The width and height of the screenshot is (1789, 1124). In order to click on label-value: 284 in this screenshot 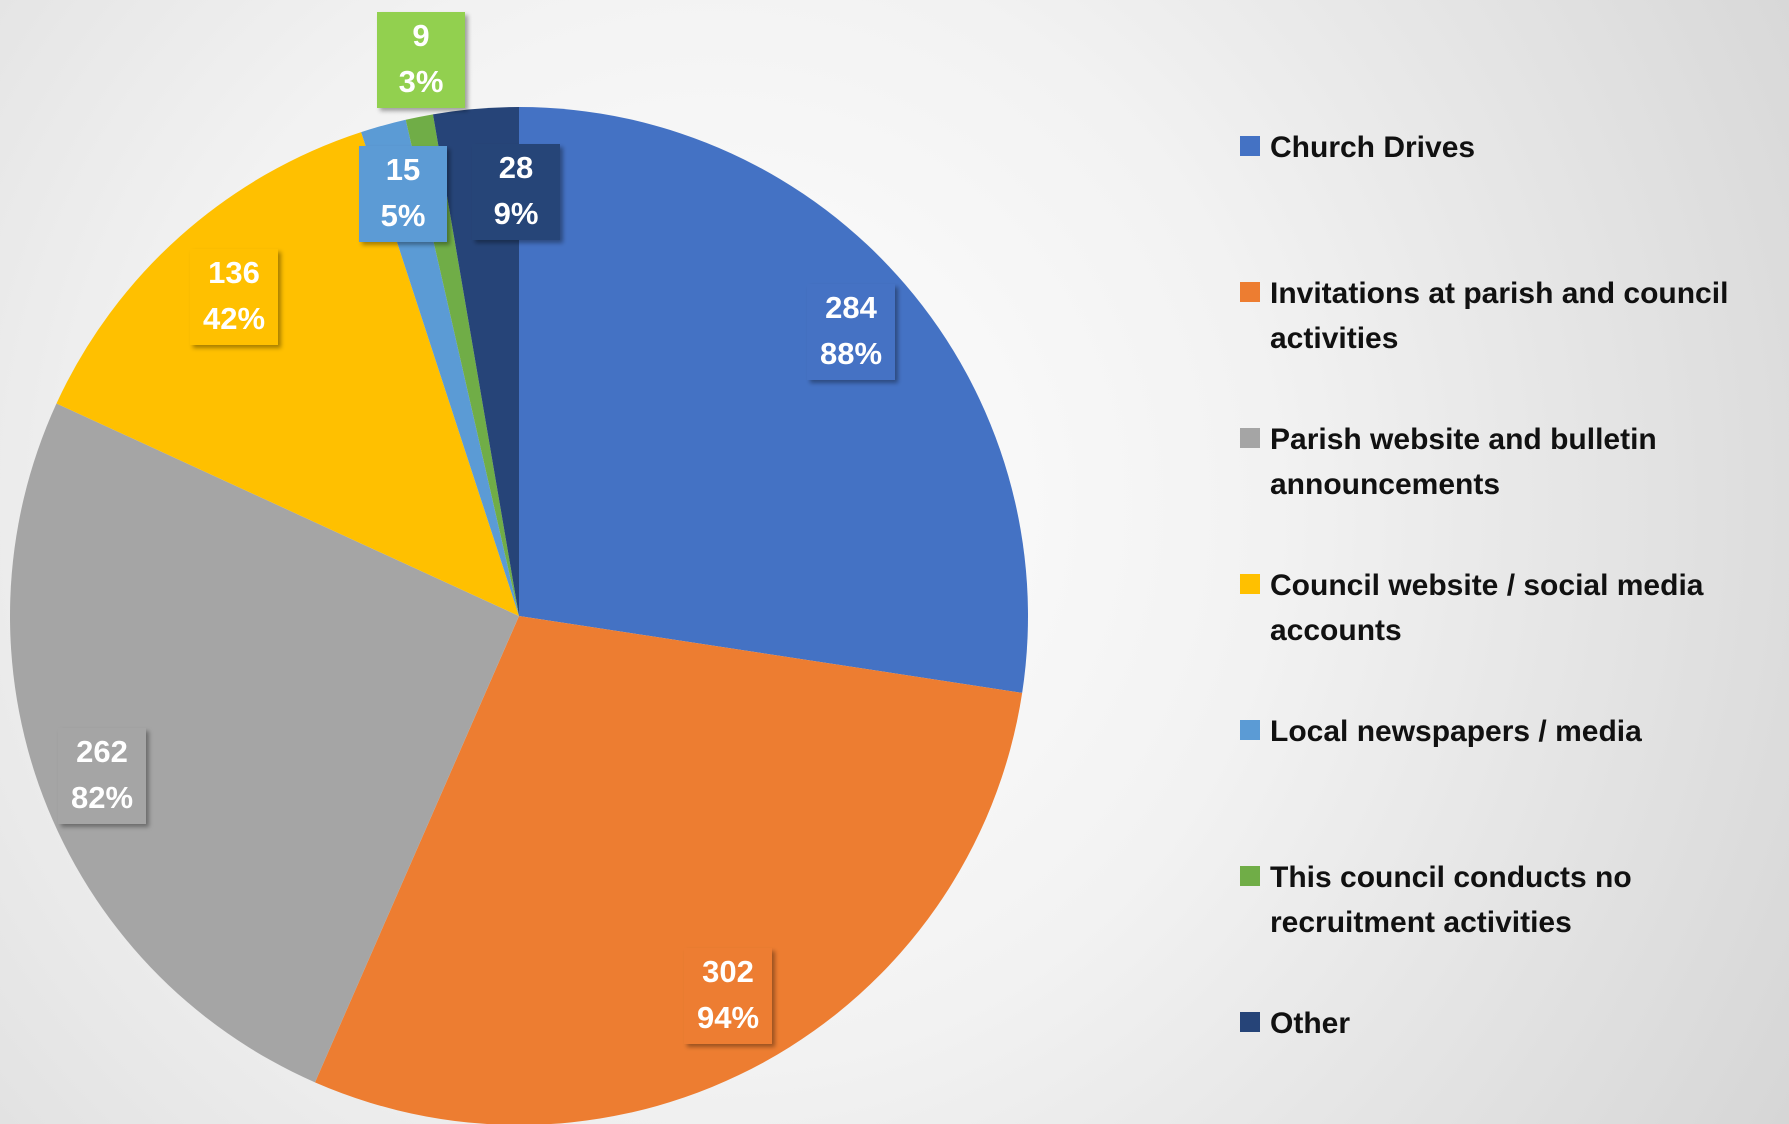, I will do `click(851, 307)`.